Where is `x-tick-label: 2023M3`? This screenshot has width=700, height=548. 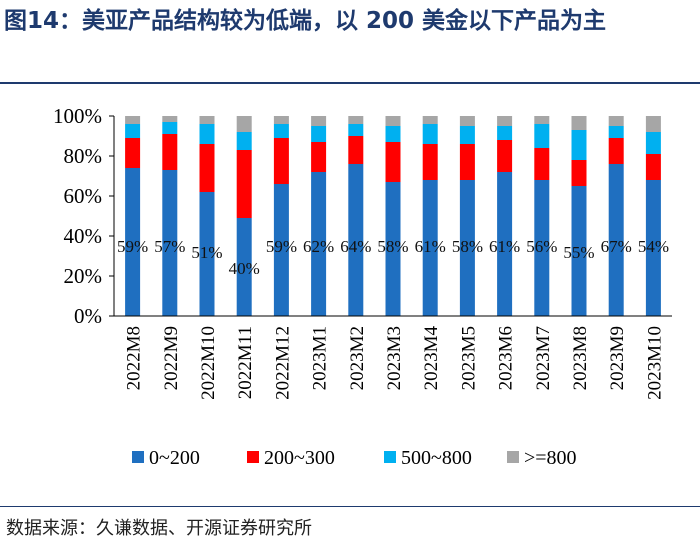 x-tick-label: 2023M3 is located at coordinates (394, 358).